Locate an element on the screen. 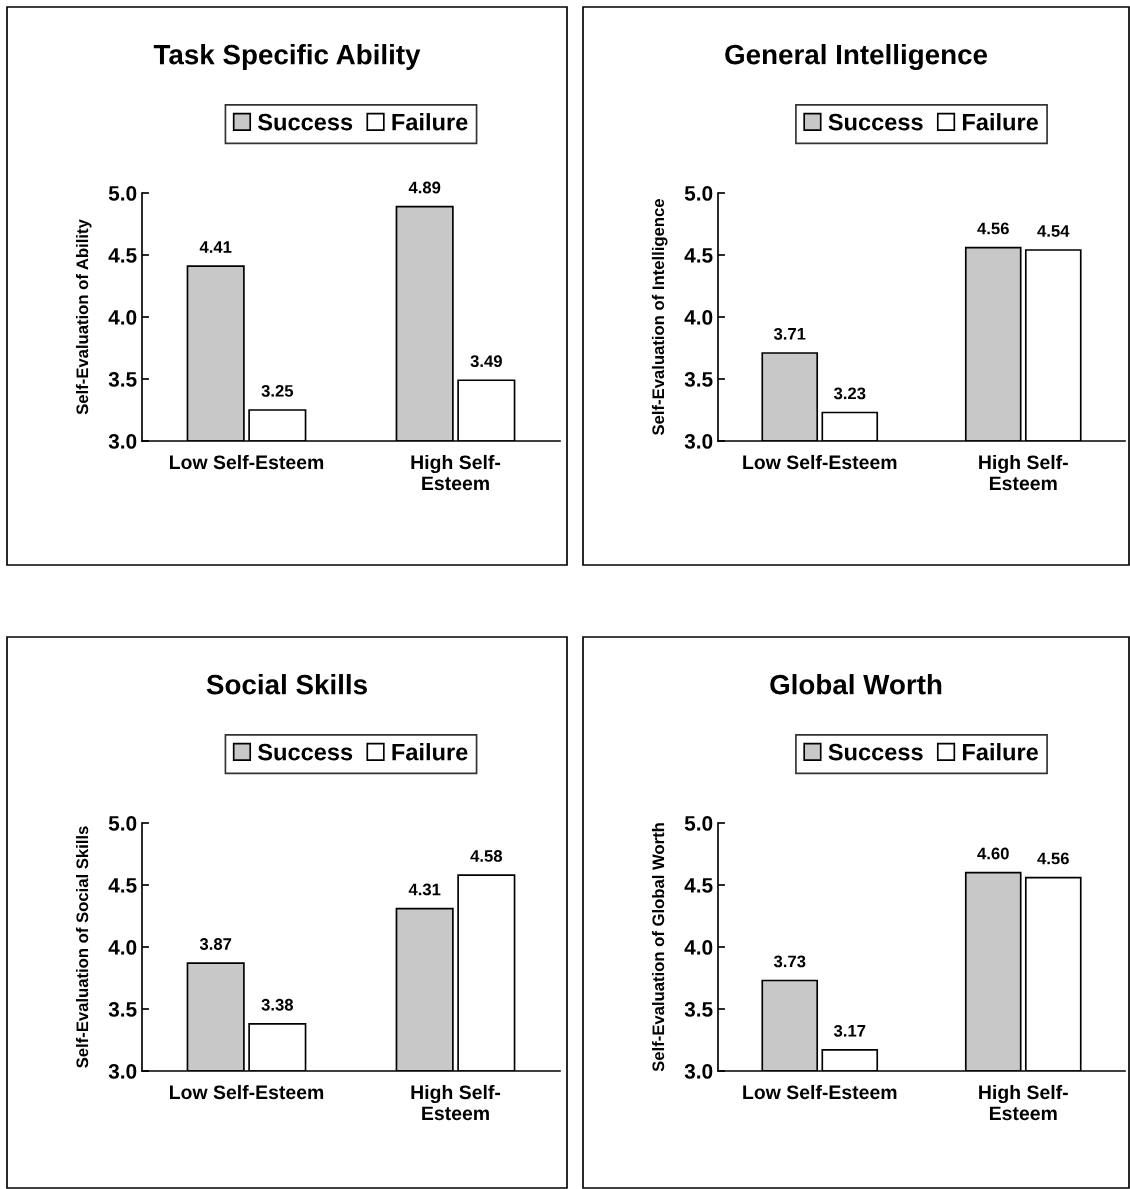  data-label: 4.31 is located at coordinates (424, 889).